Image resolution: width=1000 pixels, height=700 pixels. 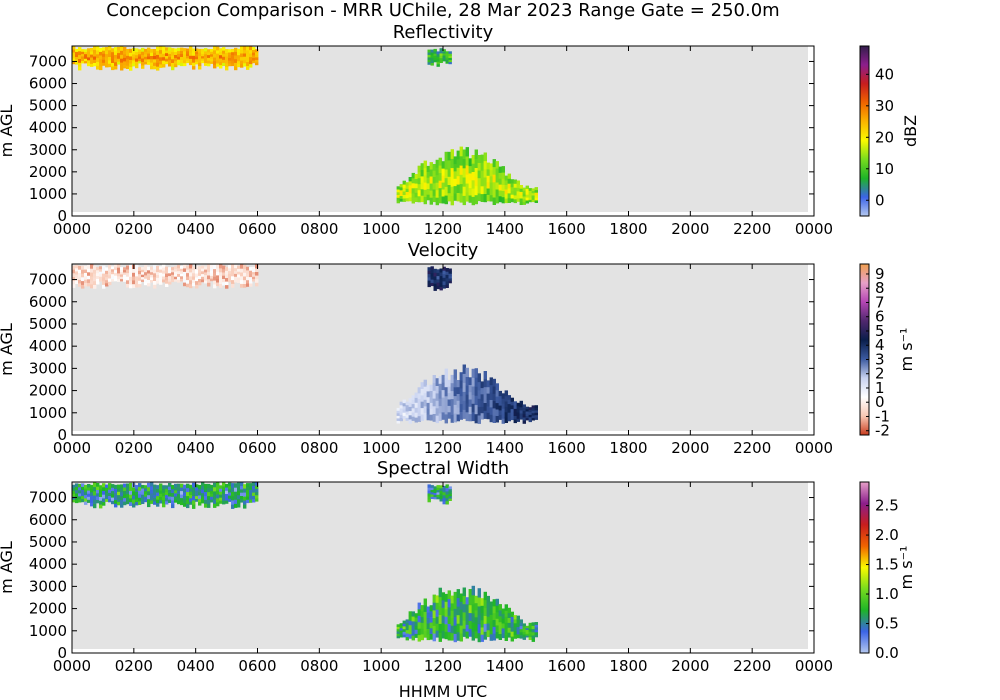 What do you see at coordinates (48, 150) in the screenshot?
I see `y-tick-label: 3000` at bounding box center [48, 150].